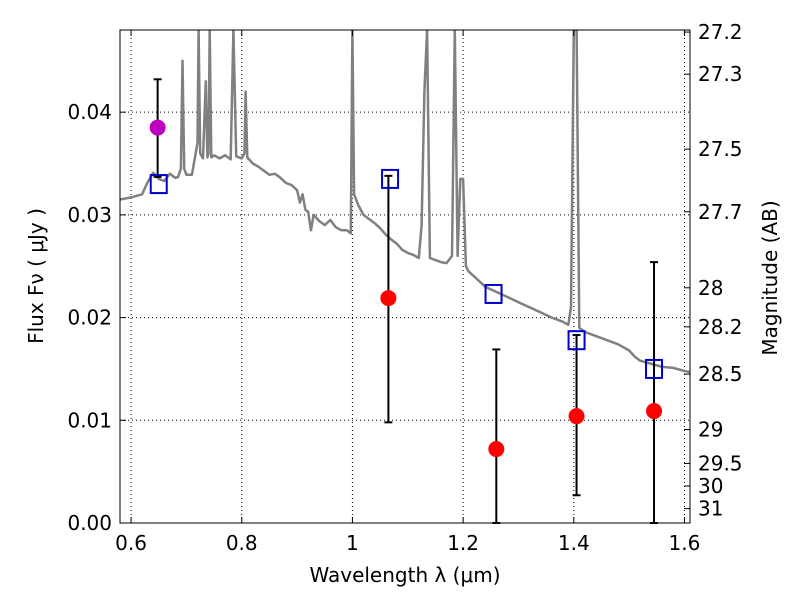  What do you see at coordinates (352, 543) in the screenshot?
I see `x-tick-label: 1` at bounding box center [352, 543].